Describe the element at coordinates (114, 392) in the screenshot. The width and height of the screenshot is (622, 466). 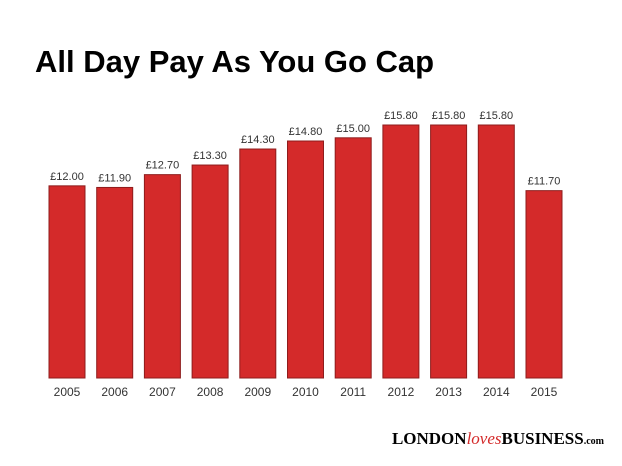
I see `x-tick-label: 2006` at that location.